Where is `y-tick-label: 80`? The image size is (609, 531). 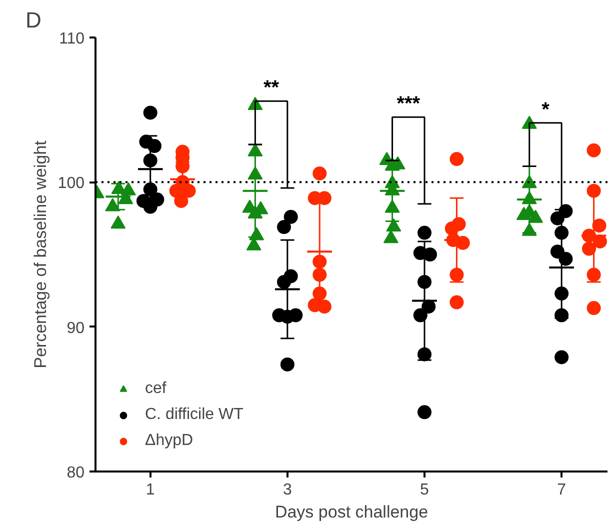 y-tick-label: 80 is located at coordinates (75, 473).